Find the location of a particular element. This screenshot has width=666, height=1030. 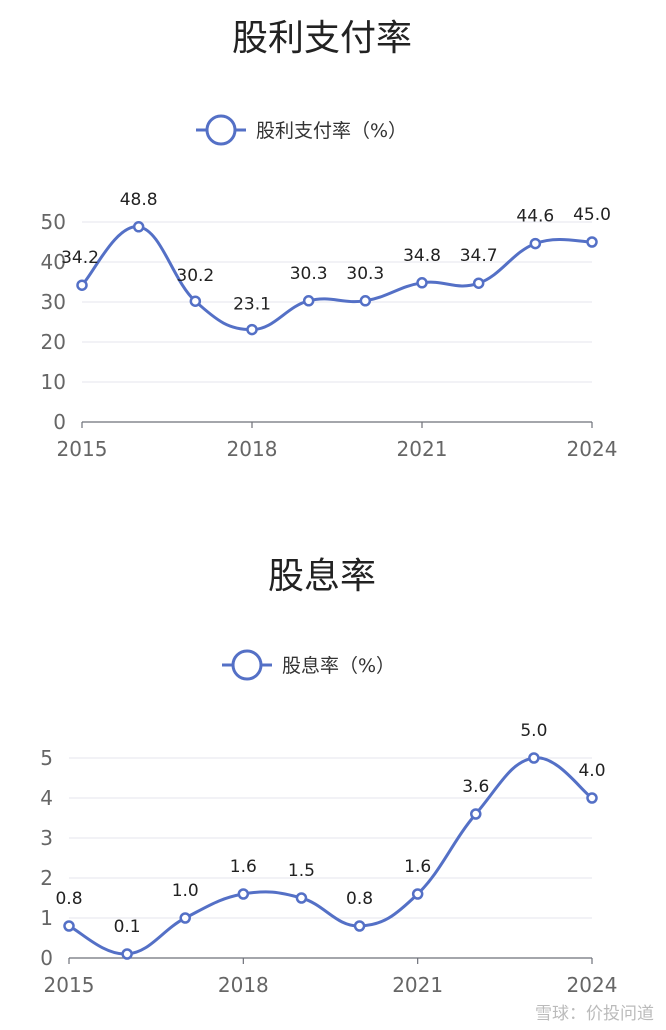

legend-label: 股利支付率（%） is located at coordinates (331, 131).